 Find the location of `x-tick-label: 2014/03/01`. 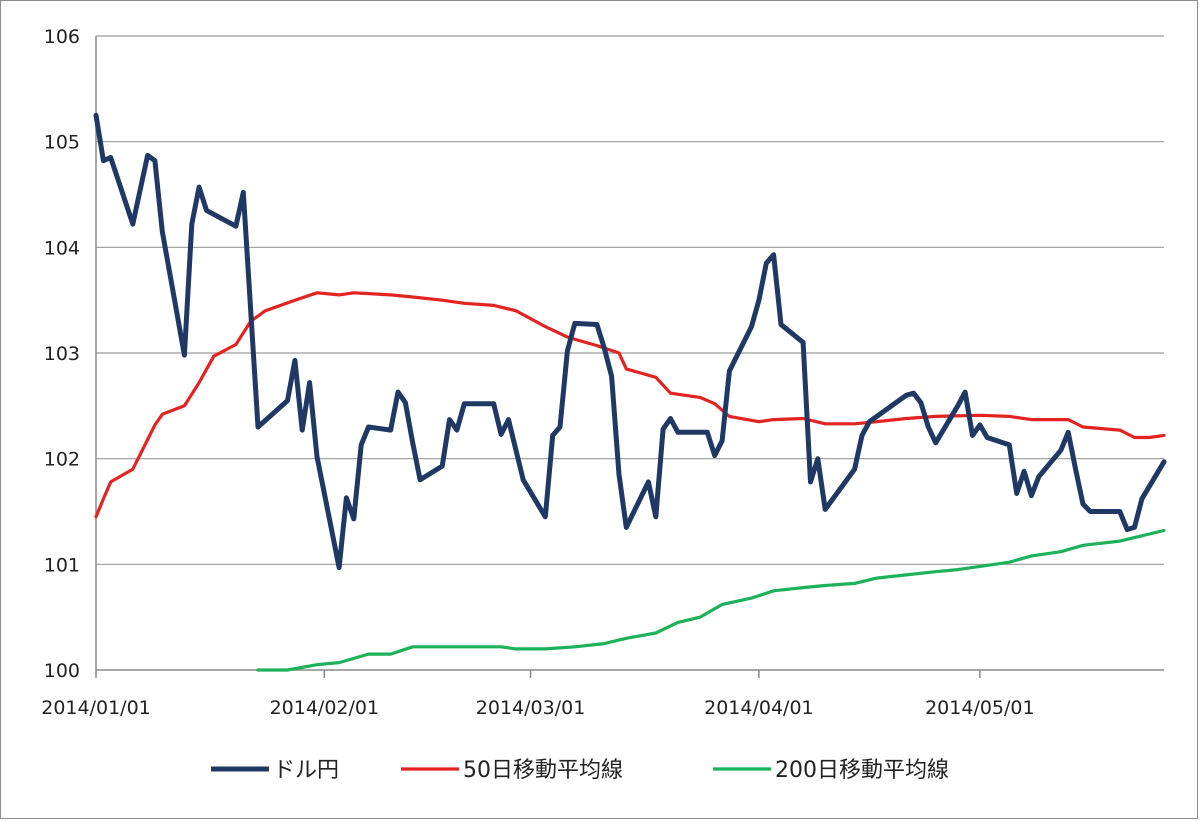

x-tick-label: 2014/03/01 is located at coordinates (531, 708).